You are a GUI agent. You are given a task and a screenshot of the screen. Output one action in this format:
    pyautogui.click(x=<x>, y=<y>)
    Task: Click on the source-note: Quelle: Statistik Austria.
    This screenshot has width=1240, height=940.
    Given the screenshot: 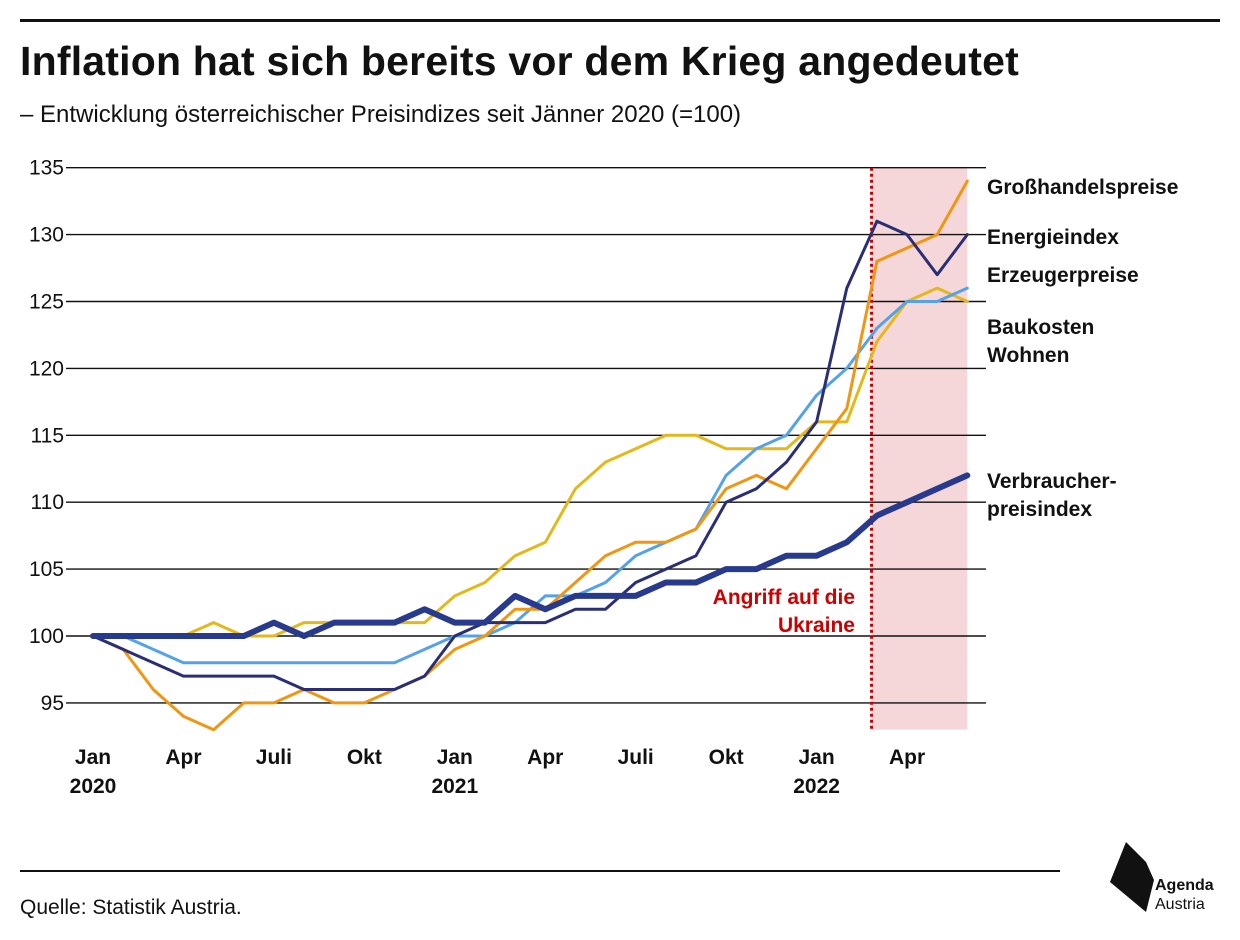 What is the action you would take?
    pyautogui.click(x=131, y=907)
    